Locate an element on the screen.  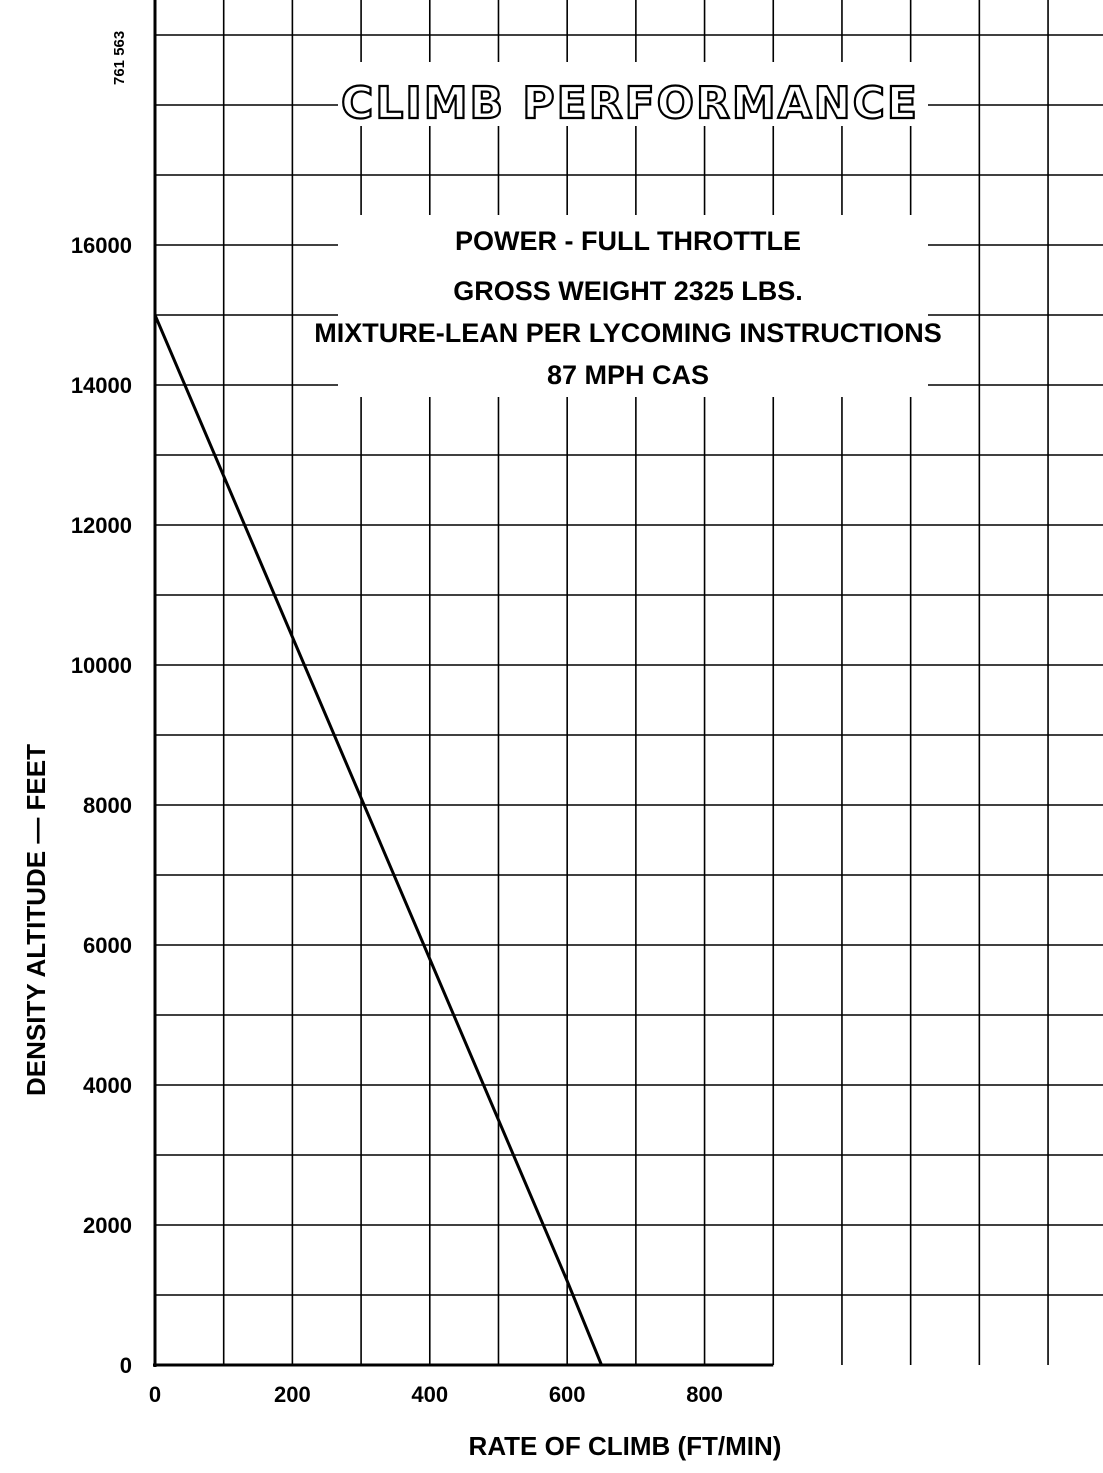
note-weight: GROSS WEIGHT 2325 LBS. is located at coordinates (628, 291).